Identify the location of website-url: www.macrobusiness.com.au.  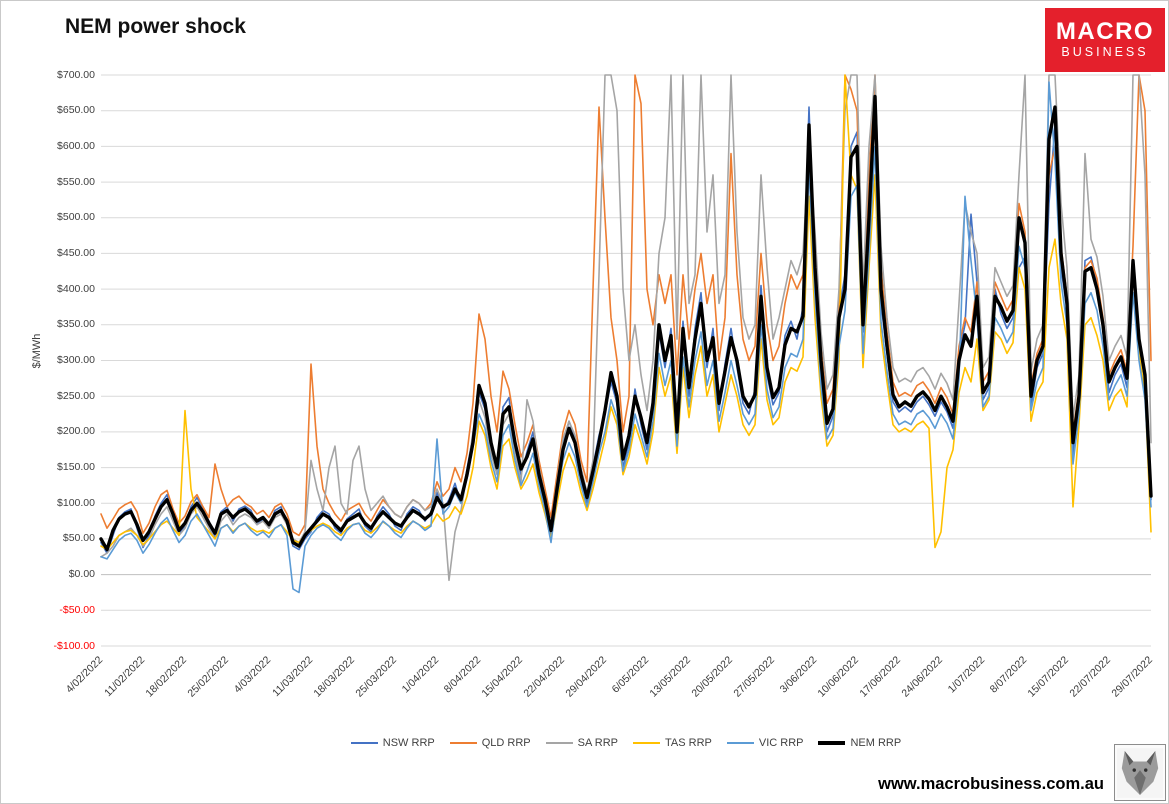
(991, 784).